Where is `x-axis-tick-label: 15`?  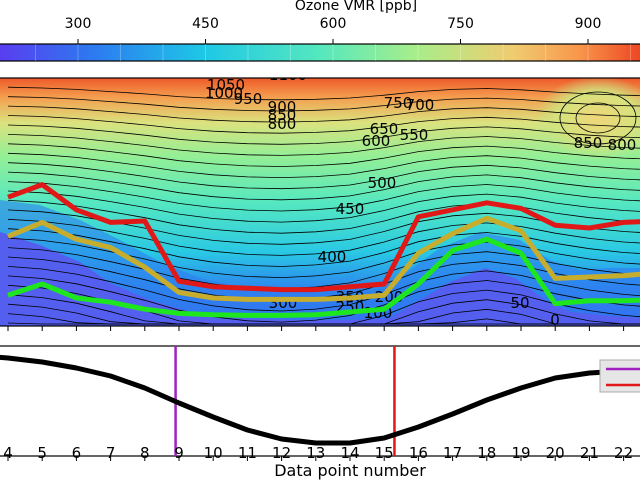 x-axis-tick-label: 15 is located at coordinates (384, 453).